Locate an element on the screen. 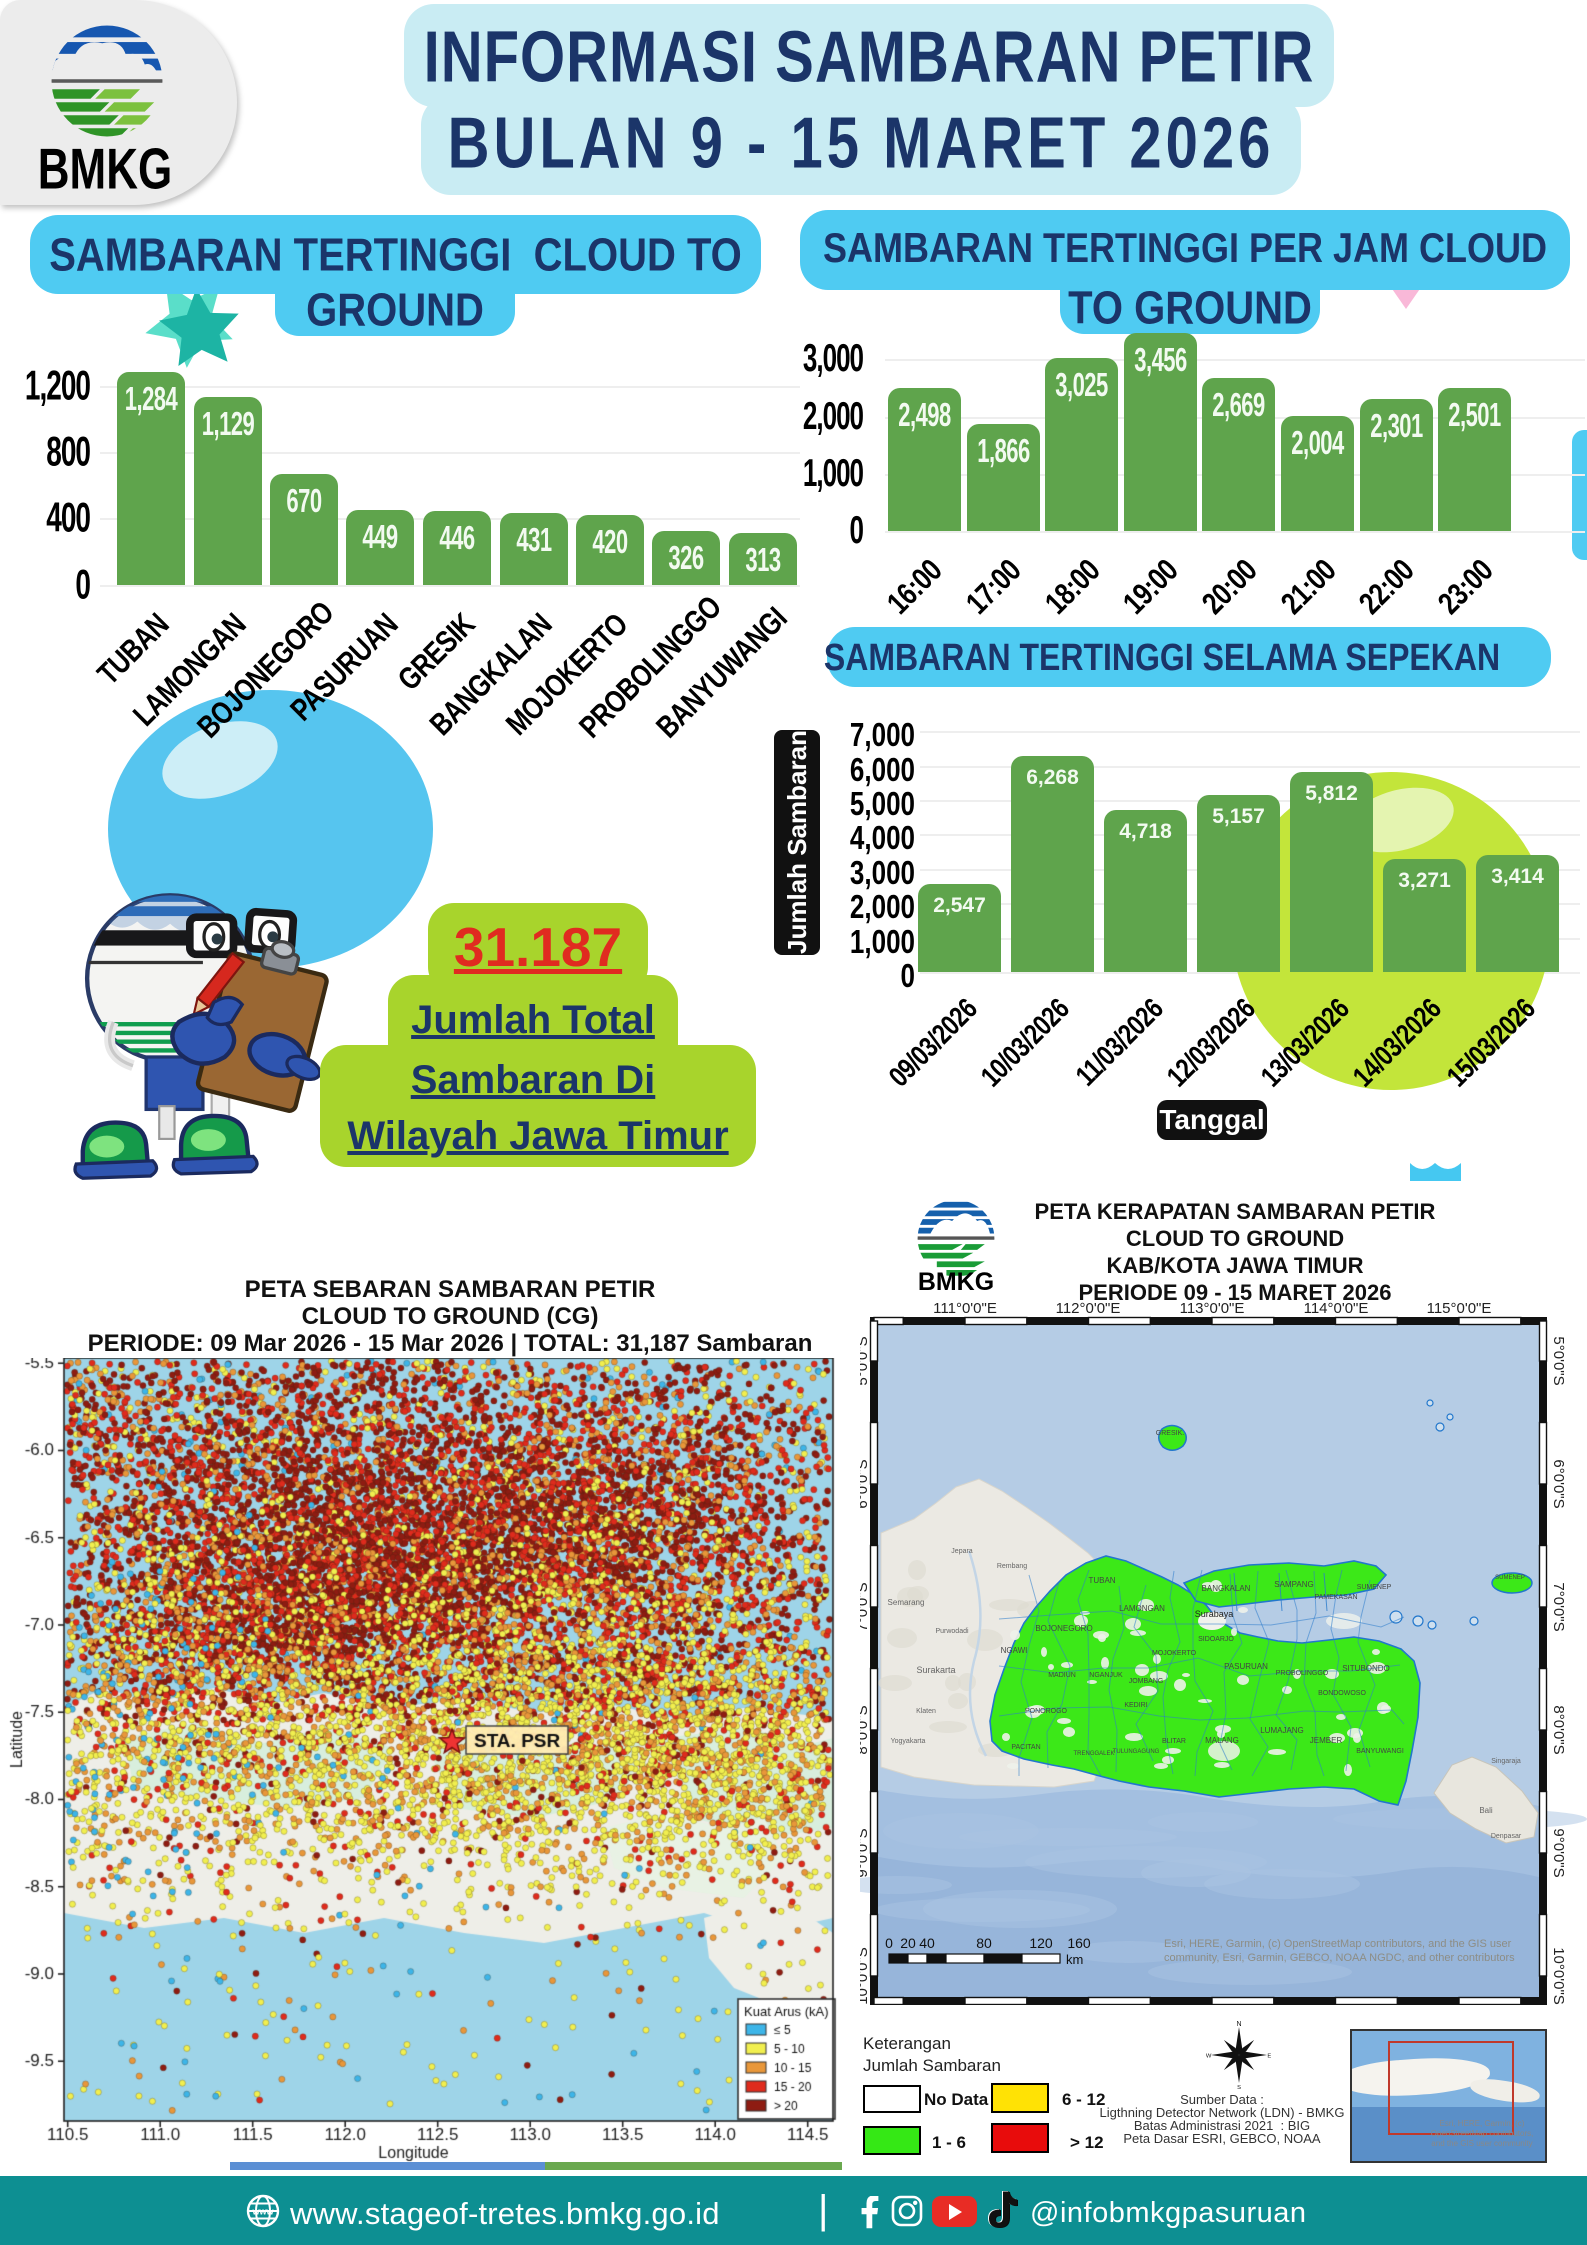 The width and height of the screenshot is (1587, 2245). svg-text: JOMBANG is located at coordinates (1146, 1681).